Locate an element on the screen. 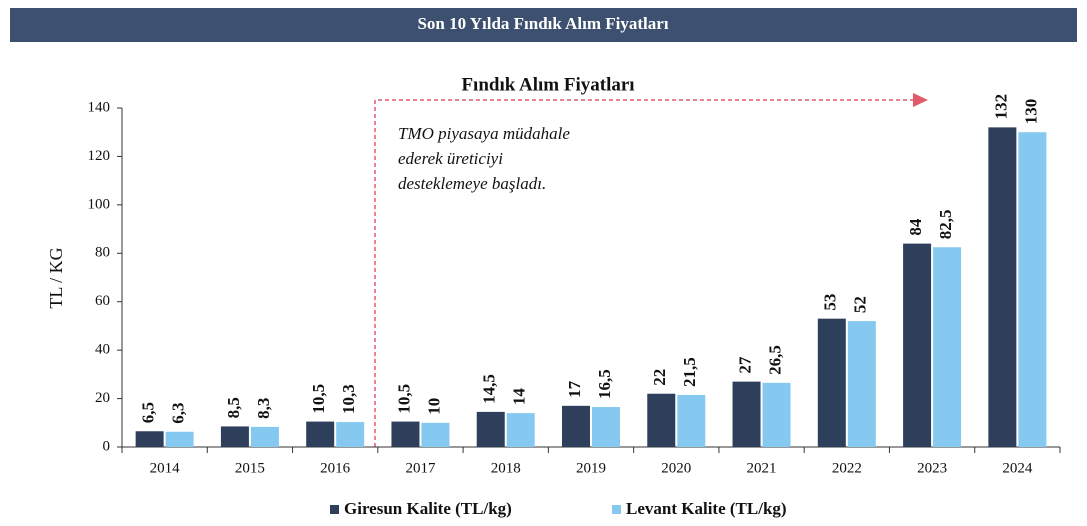  x-tick-label: 2021 is located at coordinates (762, 468).